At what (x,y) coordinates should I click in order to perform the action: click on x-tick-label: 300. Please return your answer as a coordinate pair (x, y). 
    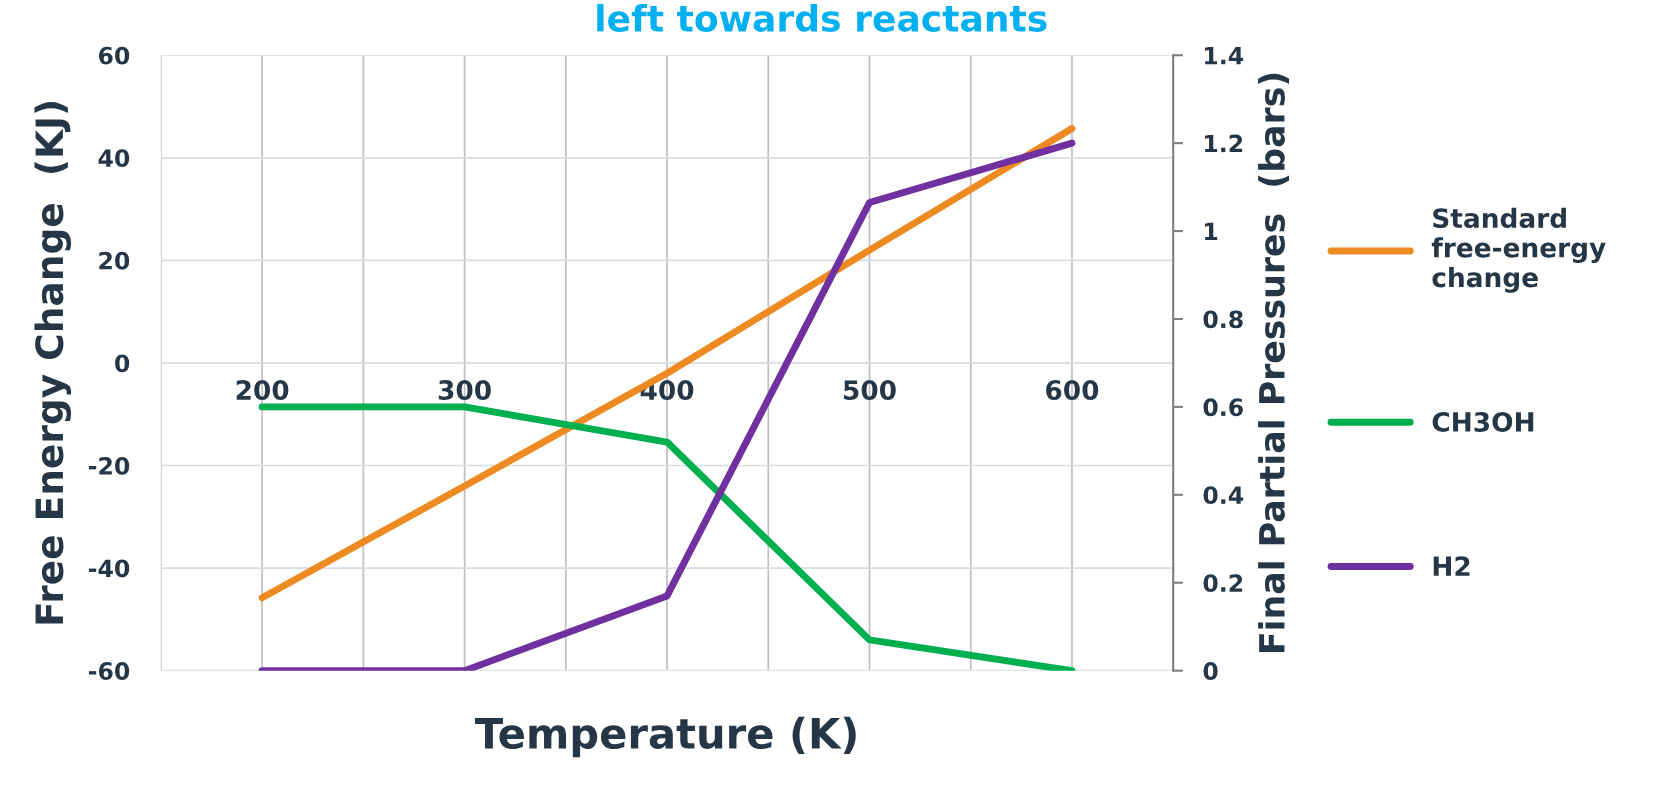
    Looking at the image, I should click on (464, 390).